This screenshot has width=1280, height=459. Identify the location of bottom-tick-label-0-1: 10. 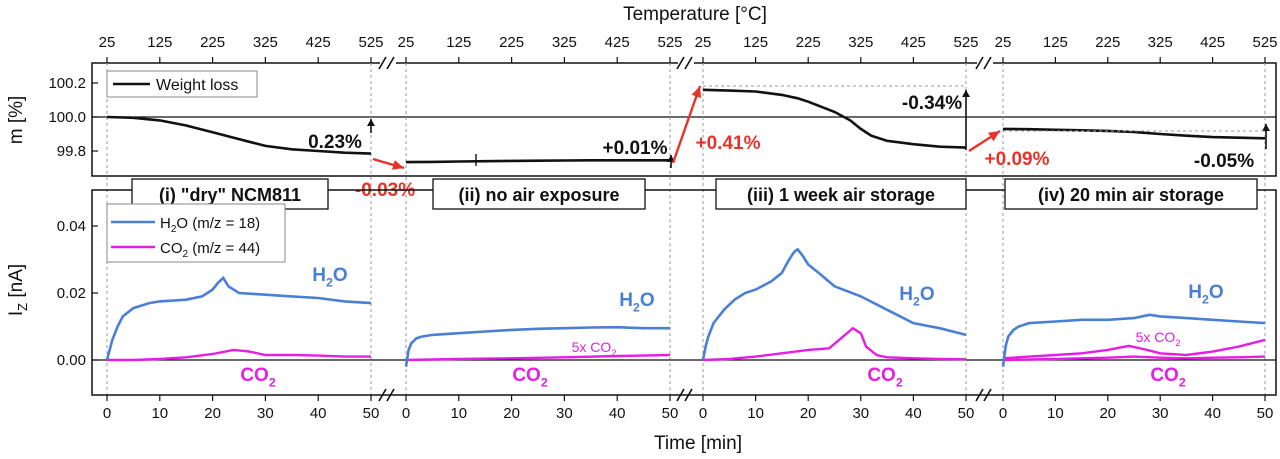
(159, 413).